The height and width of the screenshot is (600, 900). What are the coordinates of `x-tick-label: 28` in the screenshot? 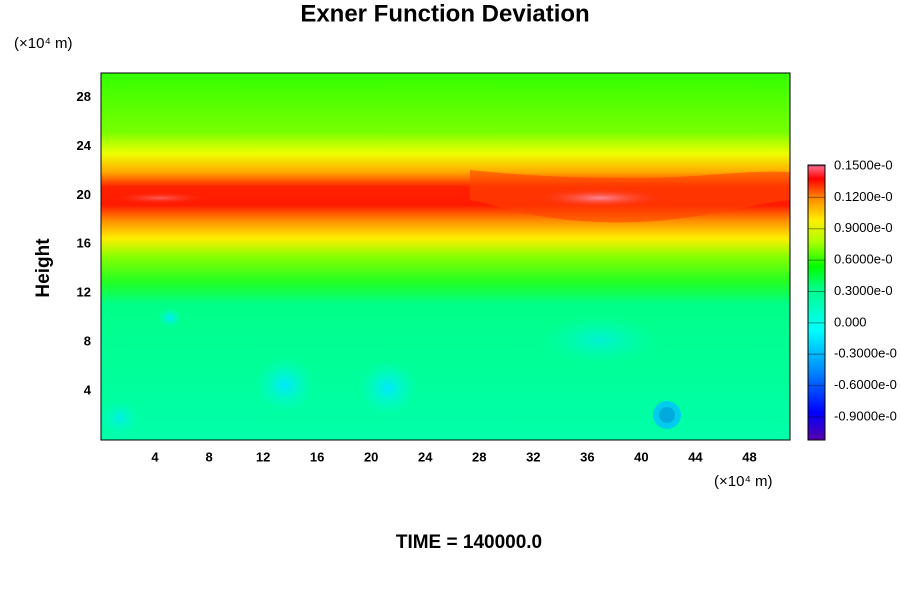 It's located at (479, 456).